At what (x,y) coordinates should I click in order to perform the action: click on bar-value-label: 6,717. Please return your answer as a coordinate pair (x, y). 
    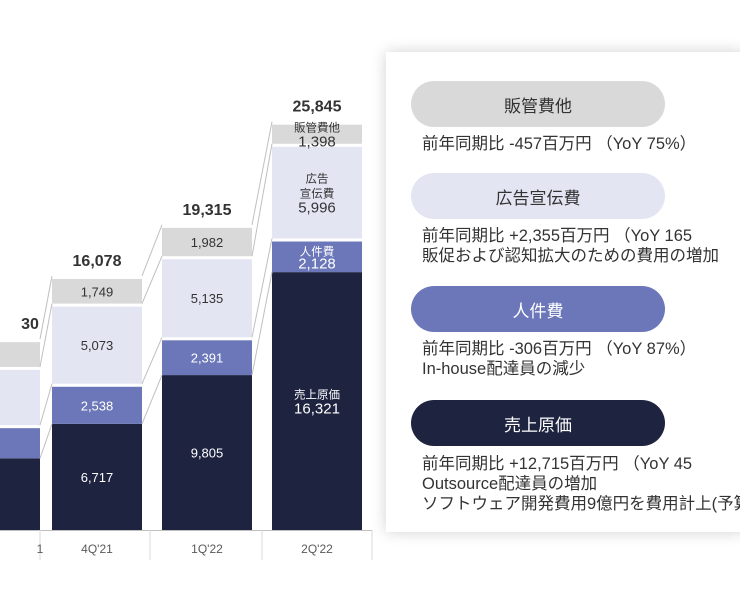
    Looking at the image, I should click on (97, 477).